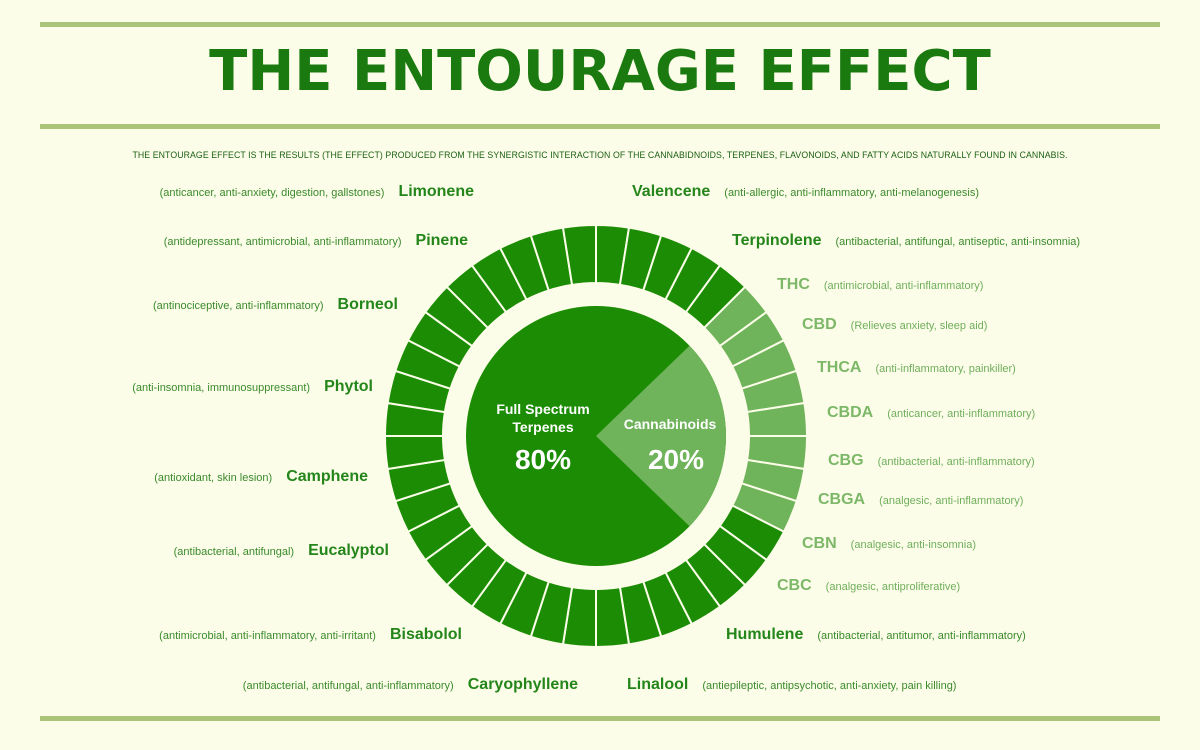 The height and width of the screenshot is (750, 1200). I want to click on cannabinoid-item-cbn: CBN (analgesic, anti-insomnia), so click(889, 544).